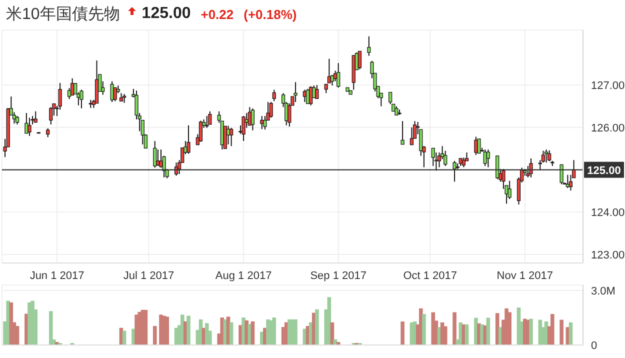 This screenshot has height=358, width=625. I want to click on x-tick-label: Jun 1 2017, so click(57, 276).